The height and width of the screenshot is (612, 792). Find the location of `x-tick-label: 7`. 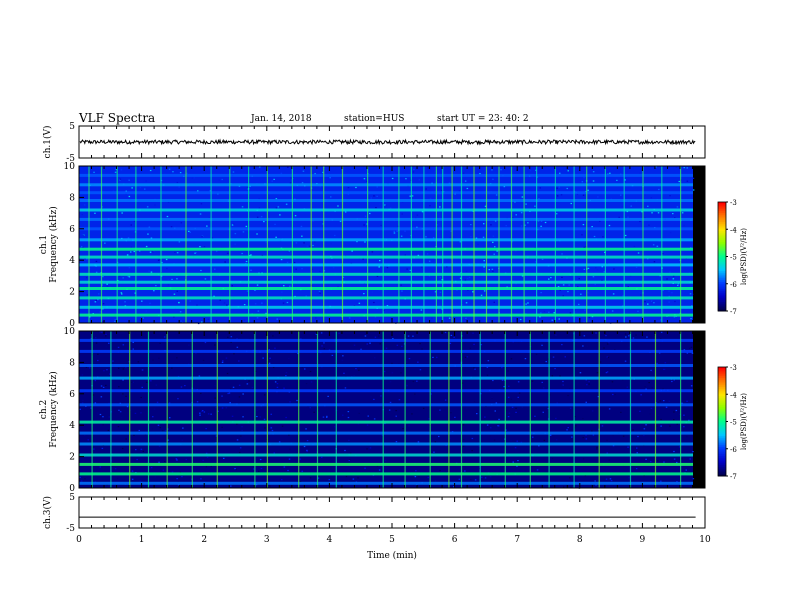

x-tick-label: 7 is located at coordinates (517, 540).